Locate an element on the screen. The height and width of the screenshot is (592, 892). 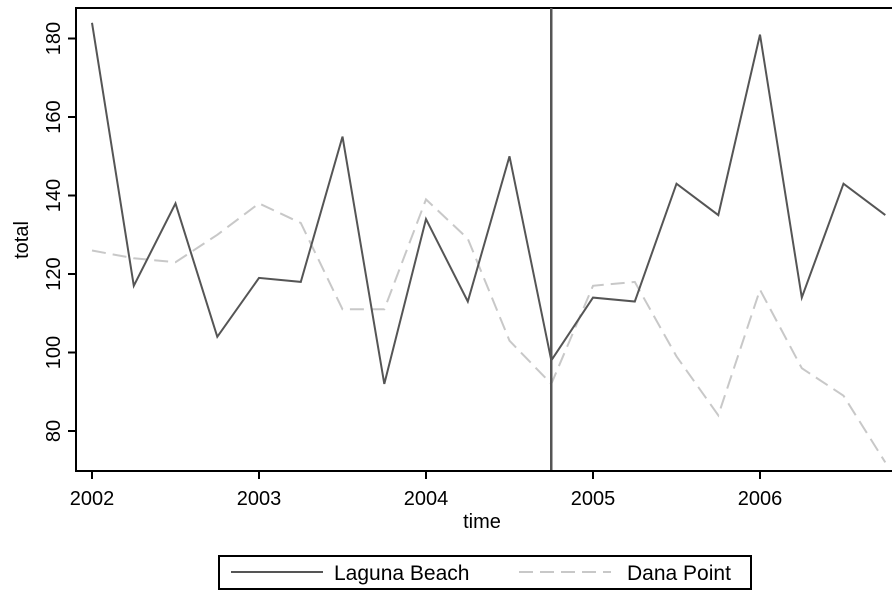
legend-label-dana-point: Dana Point is located at coordinates (679, 573).